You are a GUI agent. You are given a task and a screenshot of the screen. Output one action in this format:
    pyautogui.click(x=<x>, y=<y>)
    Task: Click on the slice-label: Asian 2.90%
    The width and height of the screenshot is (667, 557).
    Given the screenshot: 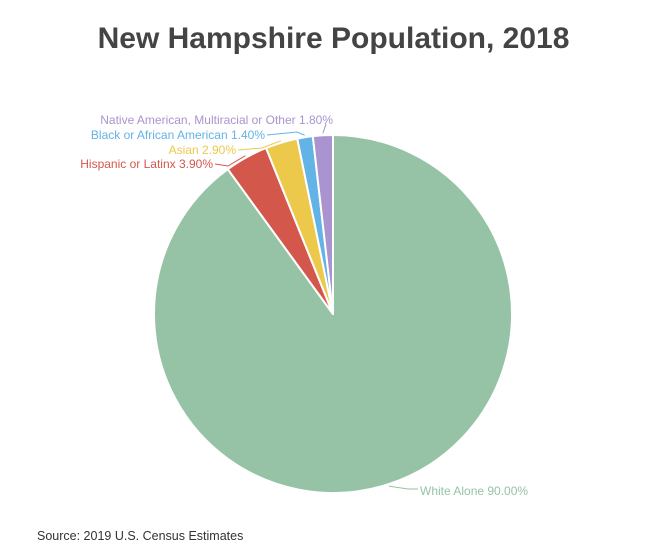 What is the action you would take?
    pyautogui.click(x=203, y=150)
    